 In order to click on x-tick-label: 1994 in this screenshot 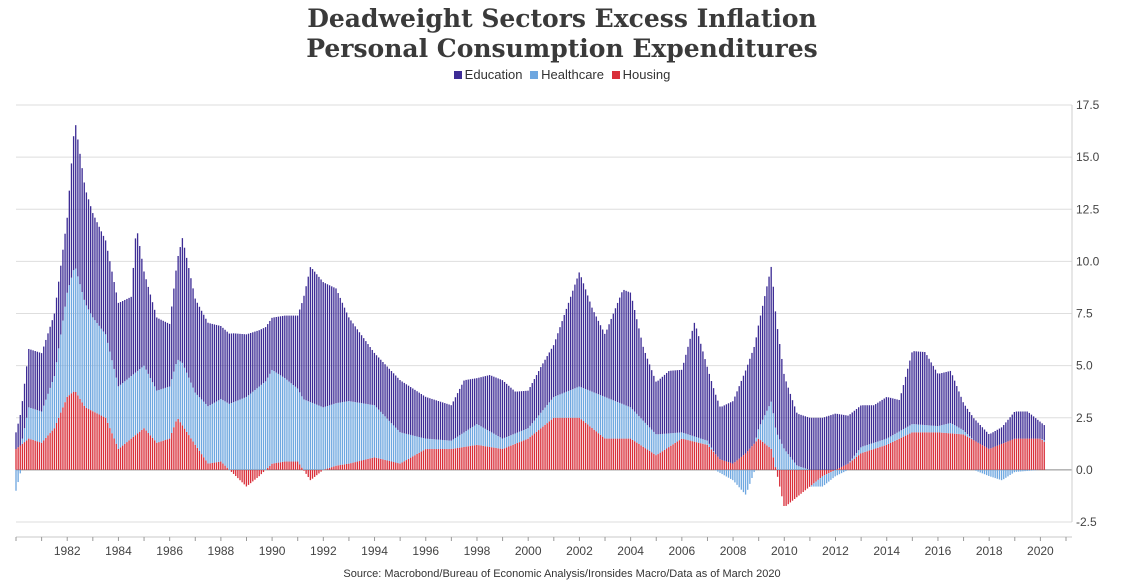, I will do `click(374, 551)`.